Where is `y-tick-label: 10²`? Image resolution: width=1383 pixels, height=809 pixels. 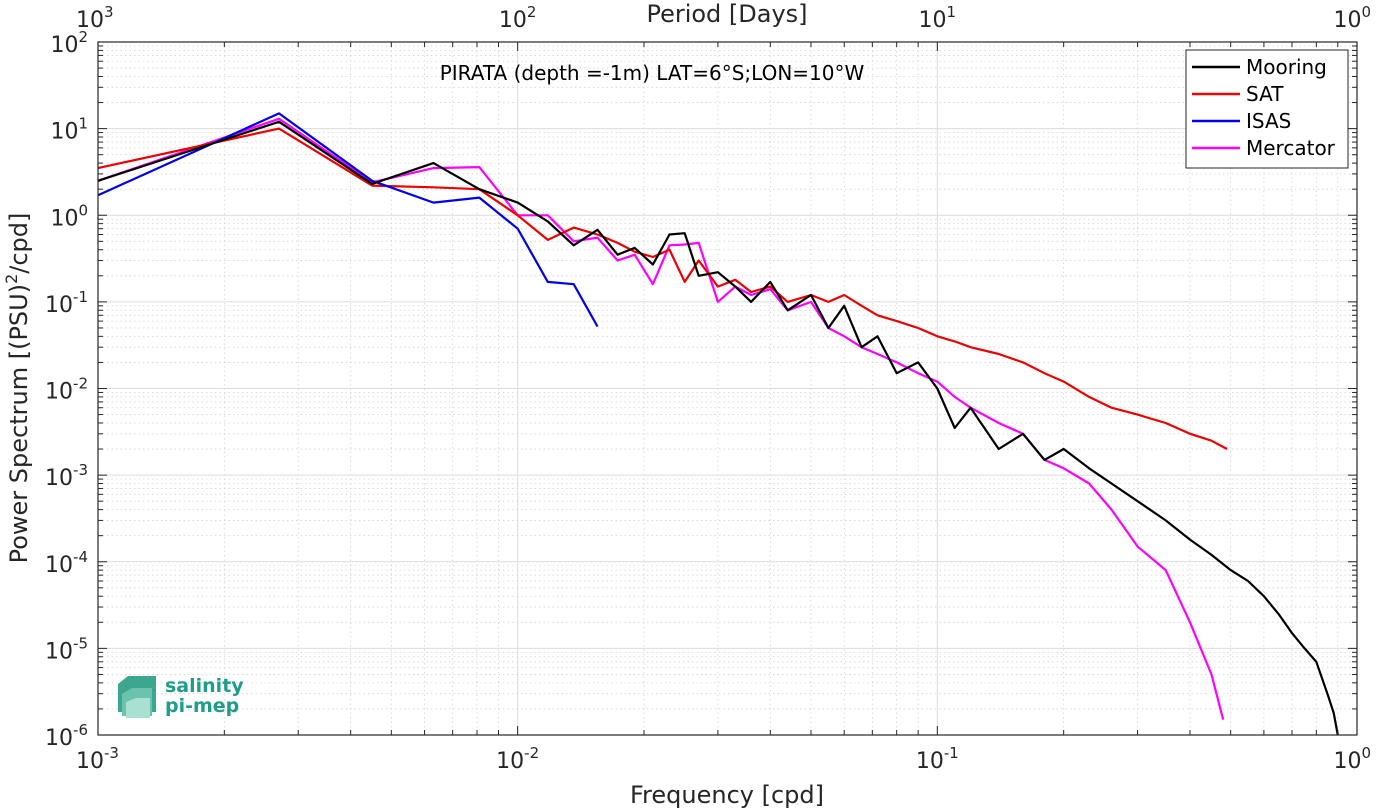
y-tick-label: 10² is located at coordinates (69, 43).